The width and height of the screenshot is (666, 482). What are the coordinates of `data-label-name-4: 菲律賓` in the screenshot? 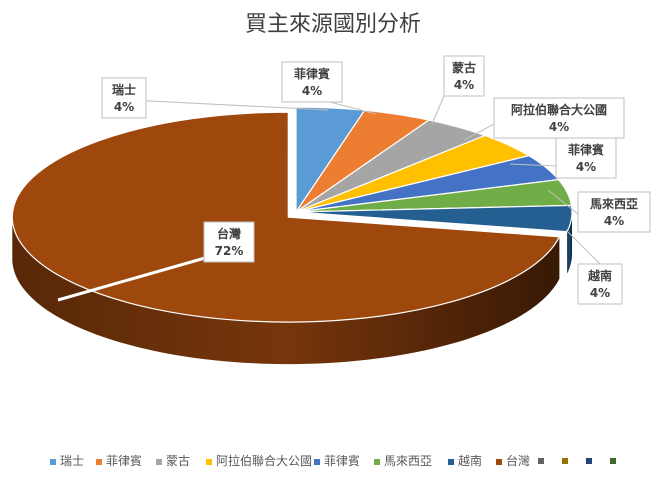 It's located at (586, 149).